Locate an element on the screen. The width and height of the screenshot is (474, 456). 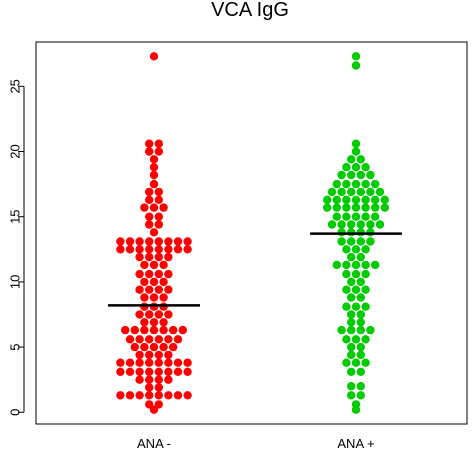
median-lines is located at coordinates (255, 269).